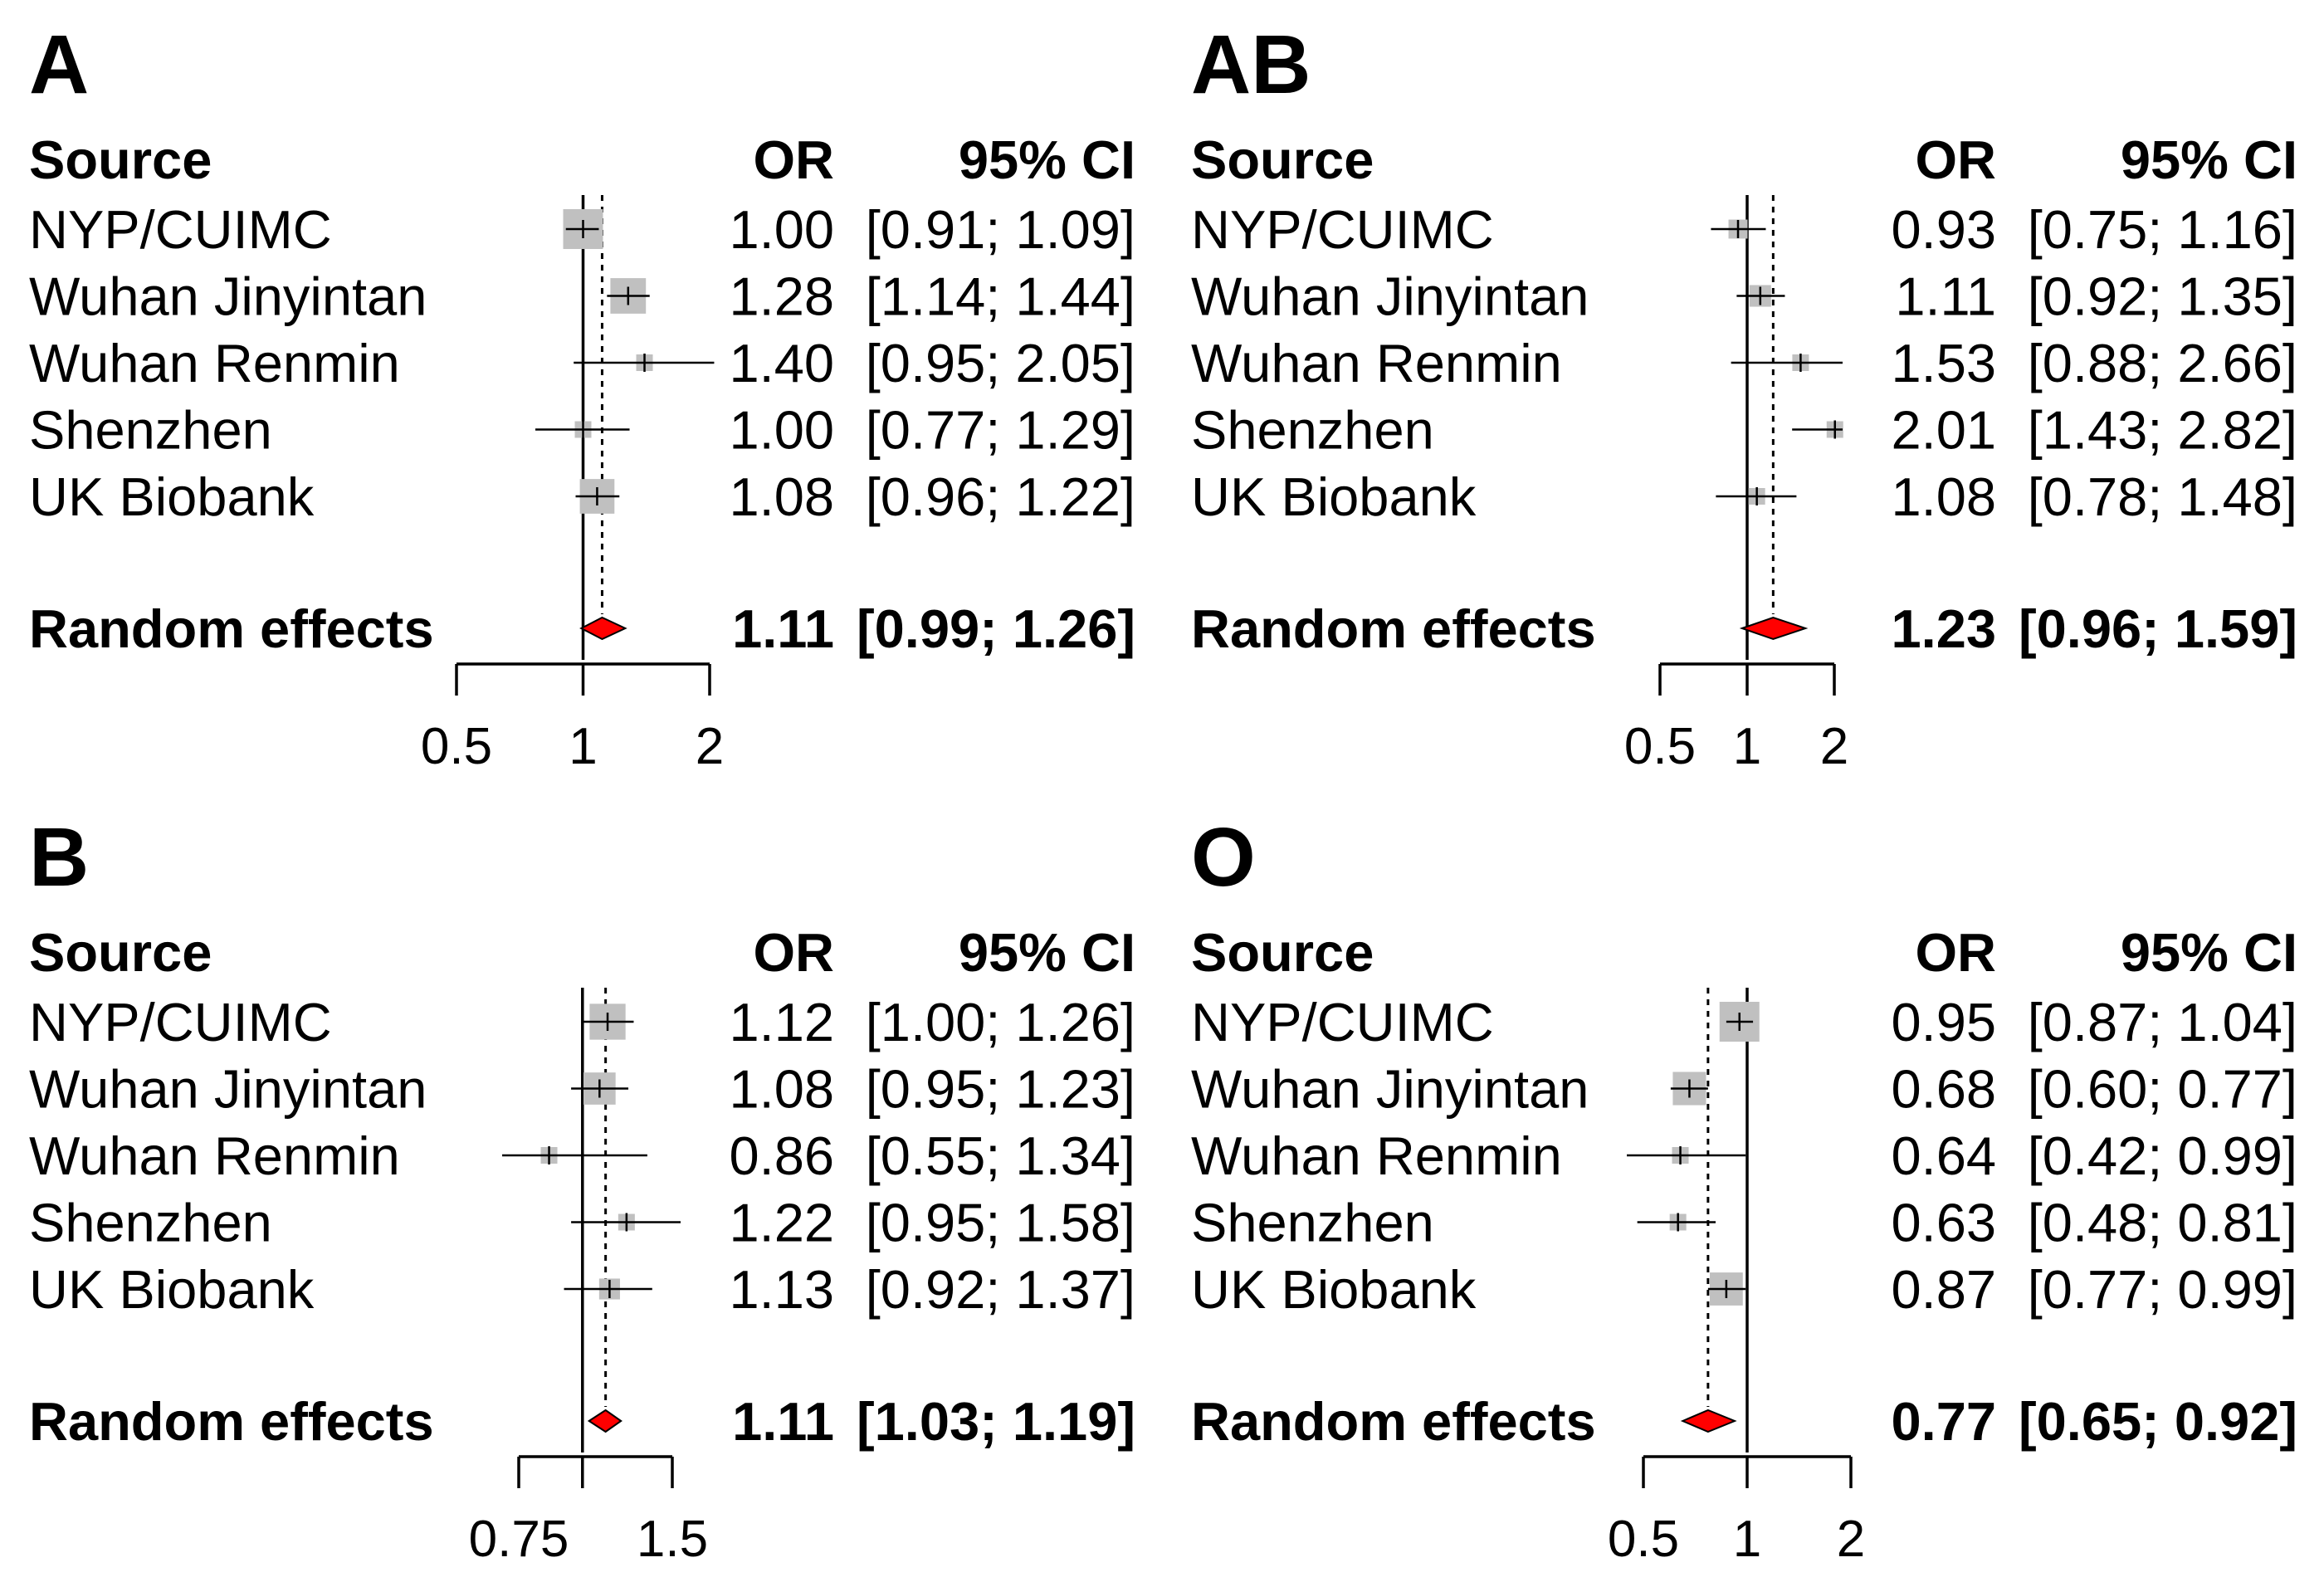 Image resolution: width=2324 pixels, height=1577 pixels. Describe the element at coordinates (1001, 363) in the screenshot. I see `study-ci-value: [0.95; 2.05]` at that location.